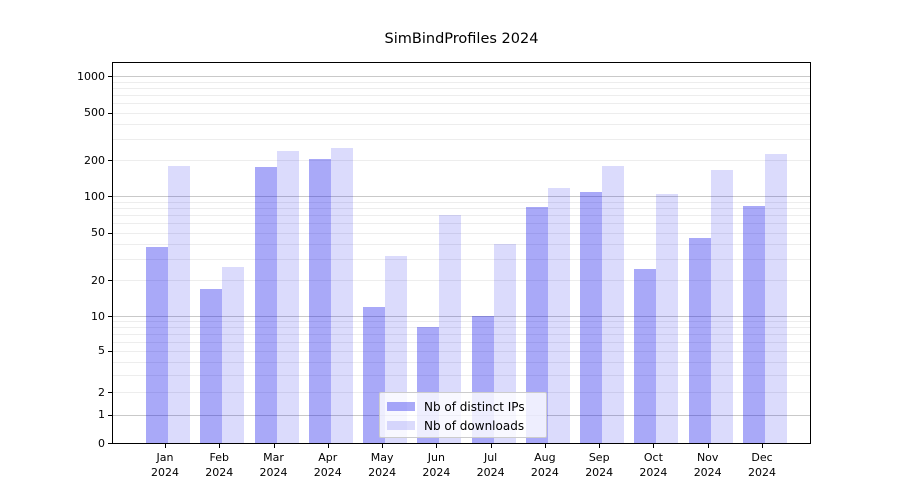 The image size is (900, 500). What do you see at coordinates (165, 465) in the screenshot?
I see `x-tick-label-jan: Jan 2024` at bounding box center [165, 465].